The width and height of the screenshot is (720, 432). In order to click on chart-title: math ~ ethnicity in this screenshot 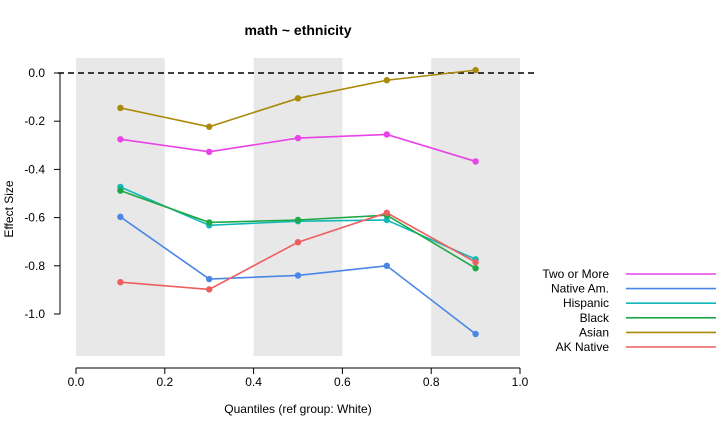, I will do `click(298, 30)`.